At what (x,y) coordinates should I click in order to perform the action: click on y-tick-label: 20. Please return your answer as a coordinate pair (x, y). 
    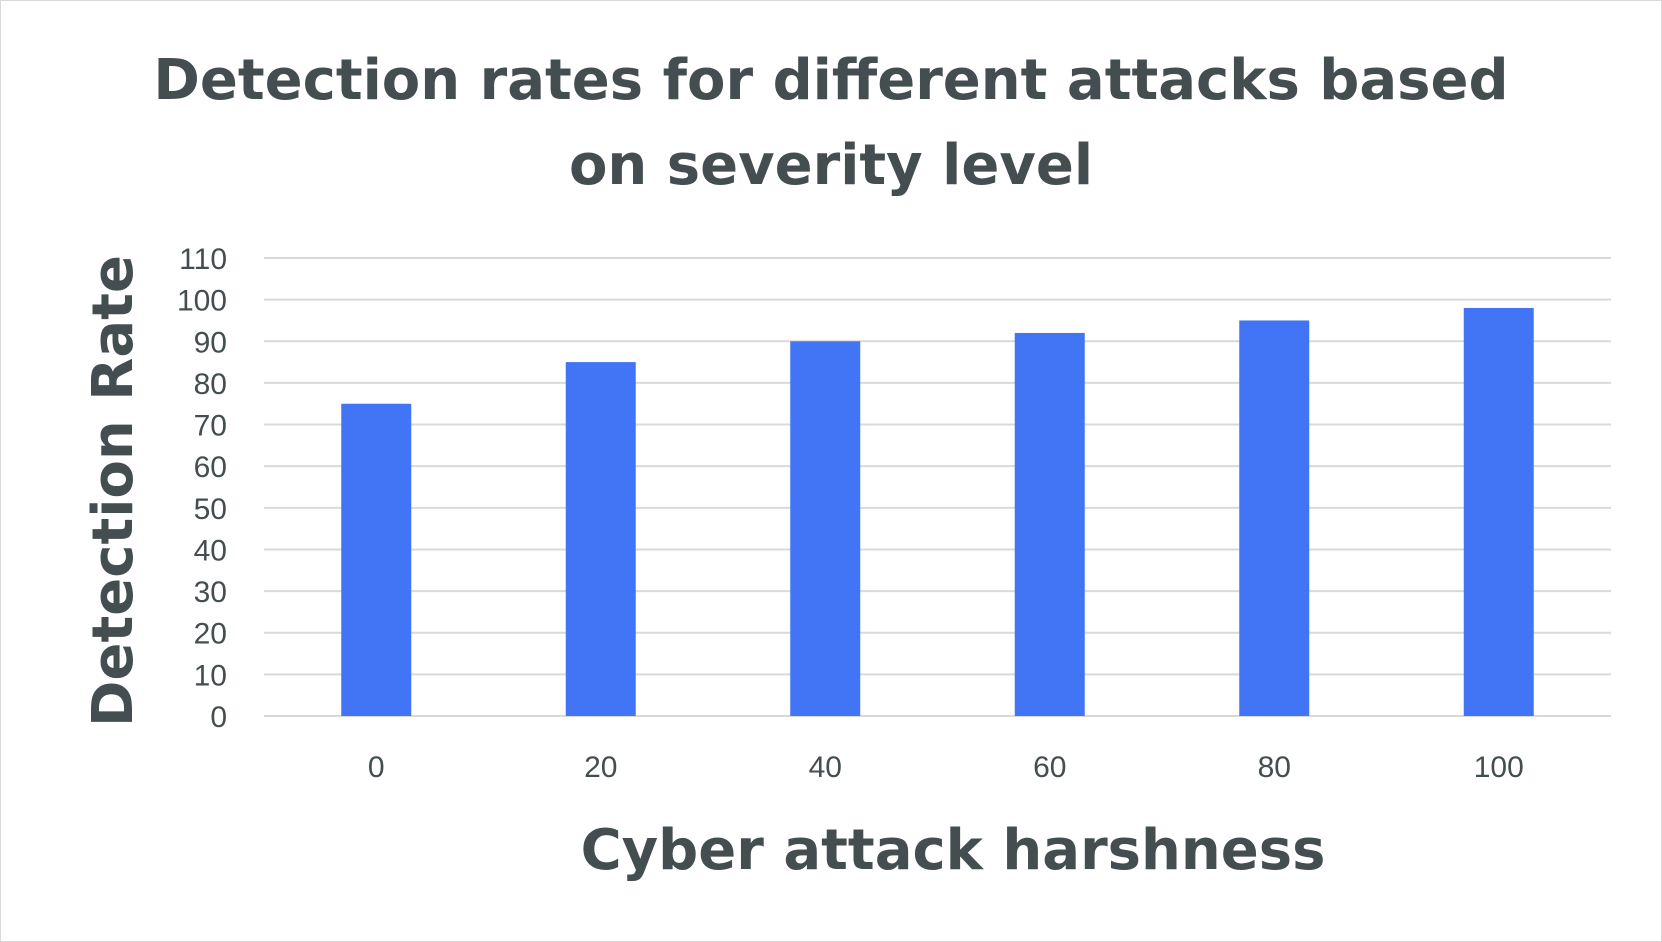
    Looking at the image, I should click on (210, 634).